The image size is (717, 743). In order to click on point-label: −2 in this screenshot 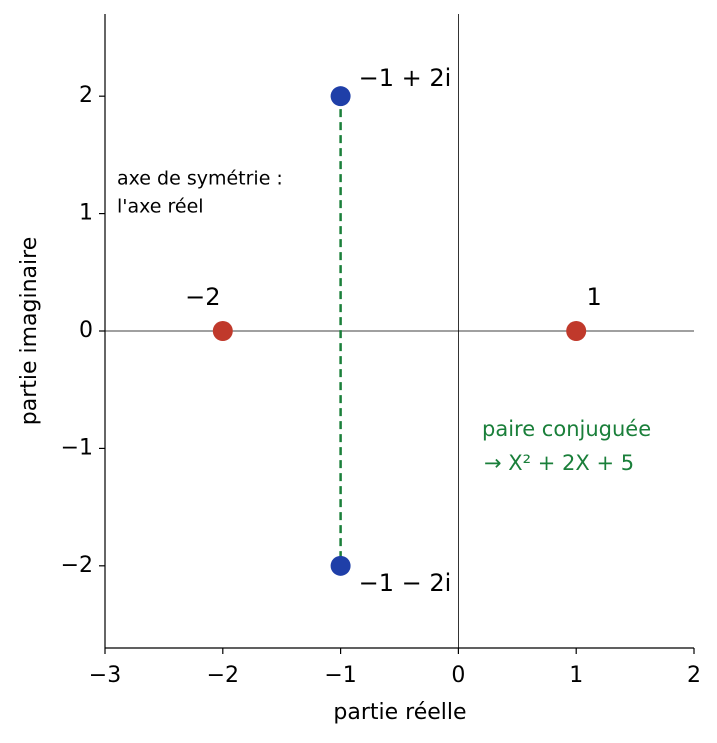, I will do `click(202, 297)`.